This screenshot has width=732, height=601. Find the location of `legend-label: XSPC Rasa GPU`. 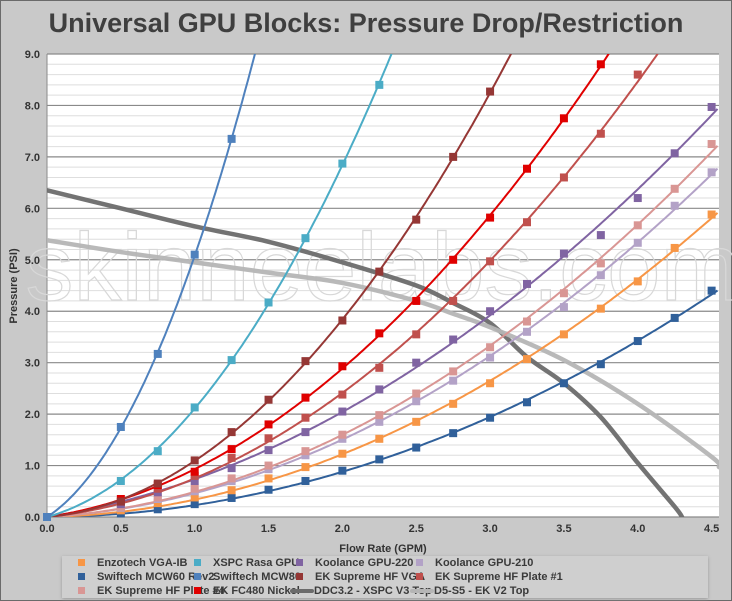

legend-label: XSPC Rasa GPU is located at coordinates (256, 563).